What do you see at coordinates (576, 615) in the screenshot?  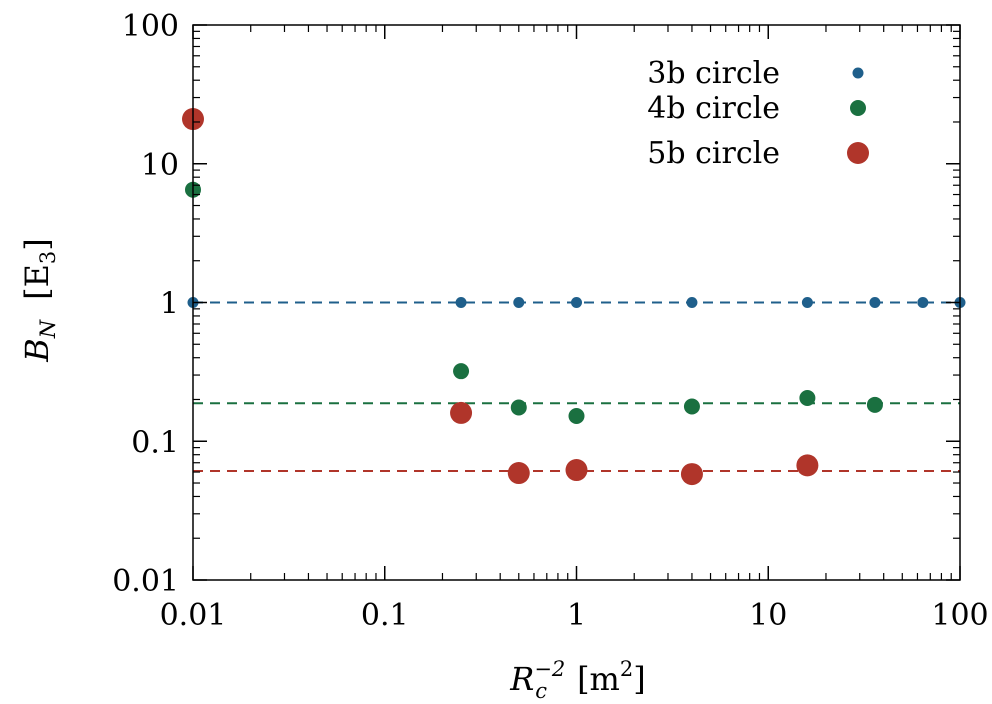 I see `x-tick-label: 1` at bounding box center [576, 615].